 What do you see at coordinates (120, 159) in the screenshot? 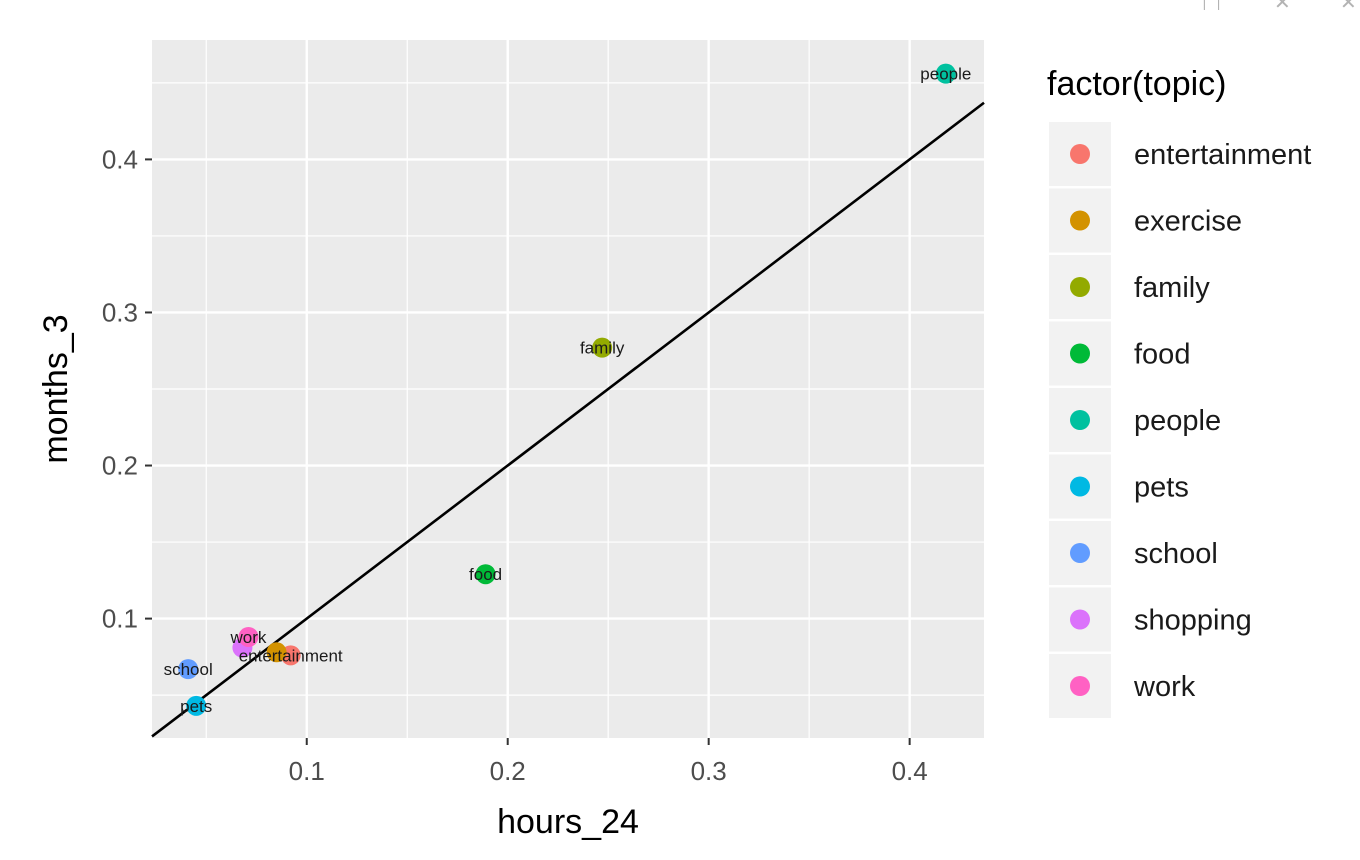
I see `y-tick-label: 0.4` at bounding box center [120, 159].